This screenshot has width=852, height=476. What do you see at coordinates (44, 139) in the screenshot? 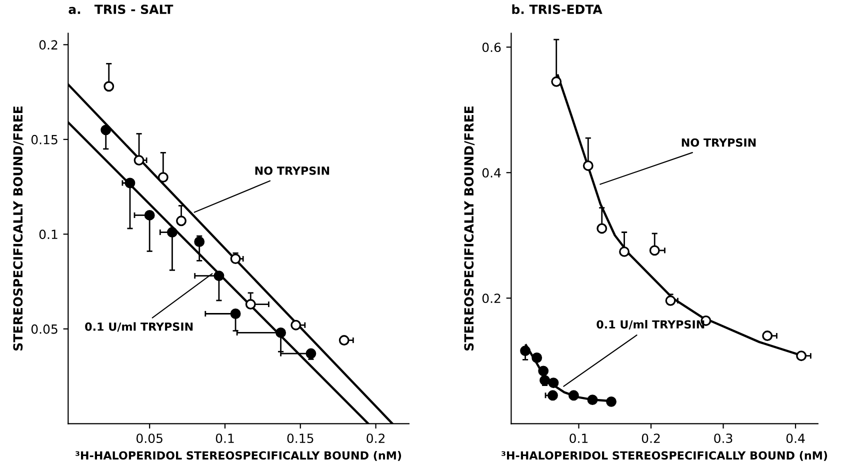
I see `y-tick-label: 0.15` at bounding box center [44, 139].